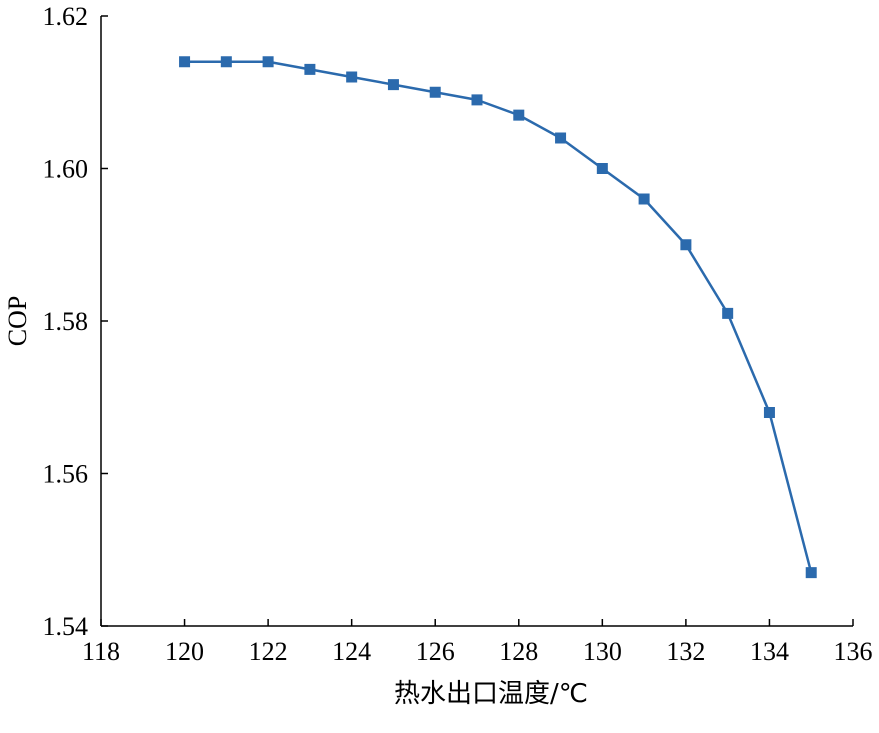 This screenshot has width=879, height=733. Describe the element at coordinates (769, 651) in the screenshot. I see `x-tick-label: 134` at that location.